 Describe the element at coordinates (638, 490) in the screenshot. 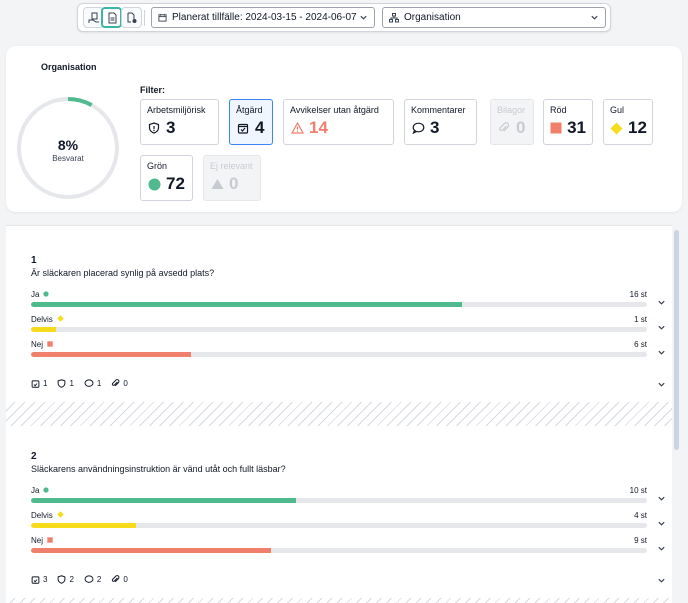

I see `answer-count: 10 st` at that location.